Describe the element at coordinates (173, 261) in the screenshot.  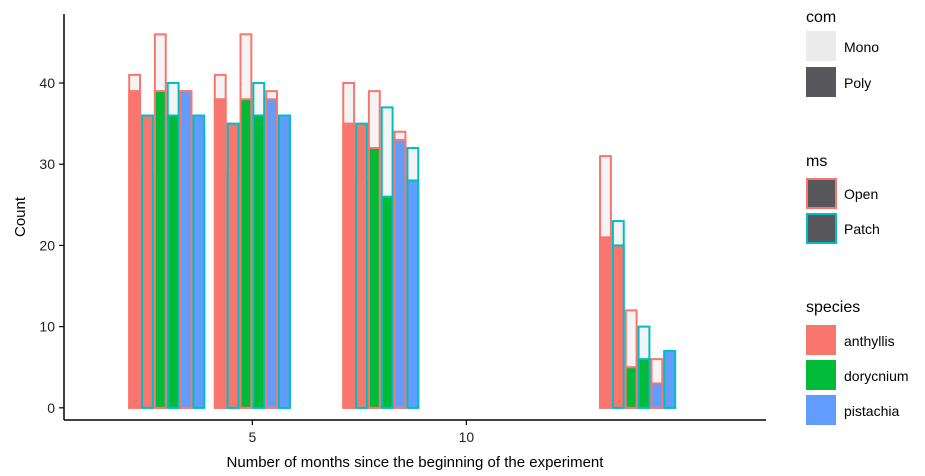
I see `bar-m3-dorycnium-patch-poly` at that location.